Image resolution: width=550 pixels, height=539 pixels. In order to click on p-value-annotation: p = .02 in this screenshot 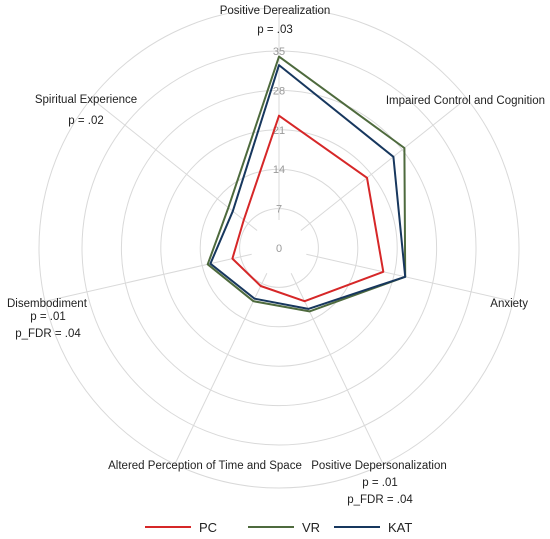, I will do `click(86, 121)`.